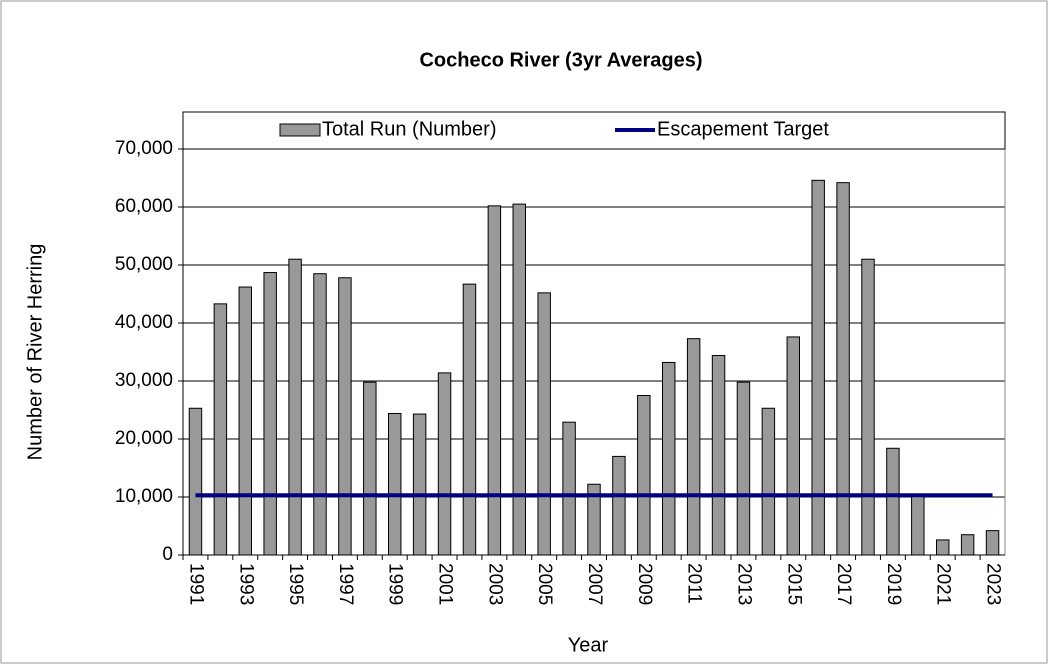 Image resolution: width=1049 pixels, height=665 pixels. Describe the element at coordinates (144, 206) in the screenshot. I see `y-tick-label: 60,000` at that location.